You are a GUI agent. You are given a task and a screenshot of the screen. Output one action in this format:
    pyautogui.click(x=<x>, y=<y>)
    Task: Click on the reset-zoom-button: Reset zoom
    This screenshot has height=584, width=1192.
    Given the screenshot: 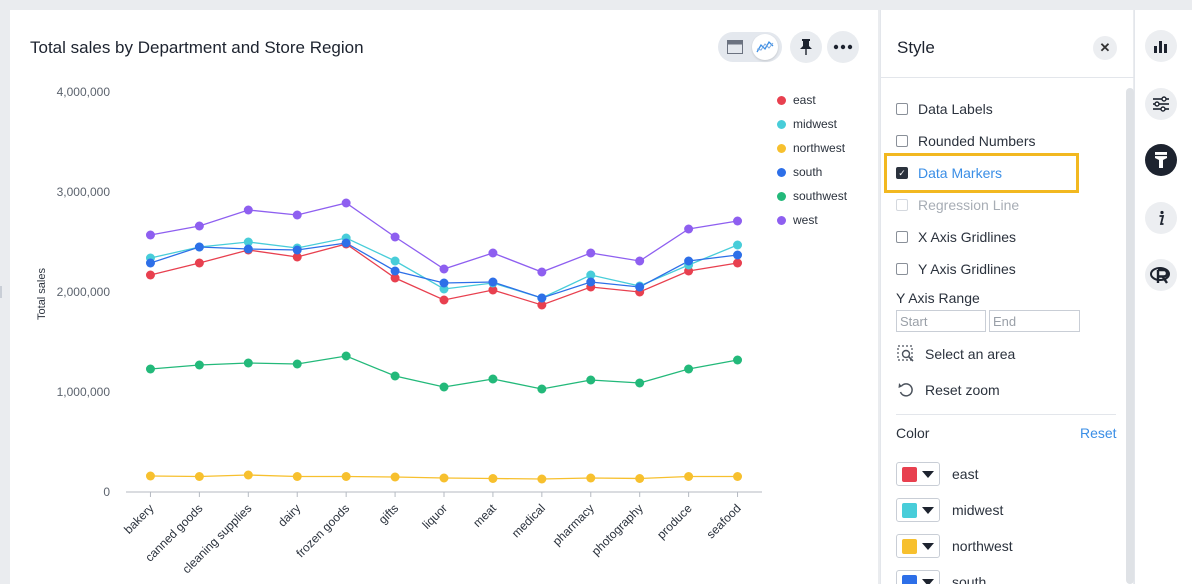 What is the action you would take?
    pyautogui.click(x=948, y=390)
    